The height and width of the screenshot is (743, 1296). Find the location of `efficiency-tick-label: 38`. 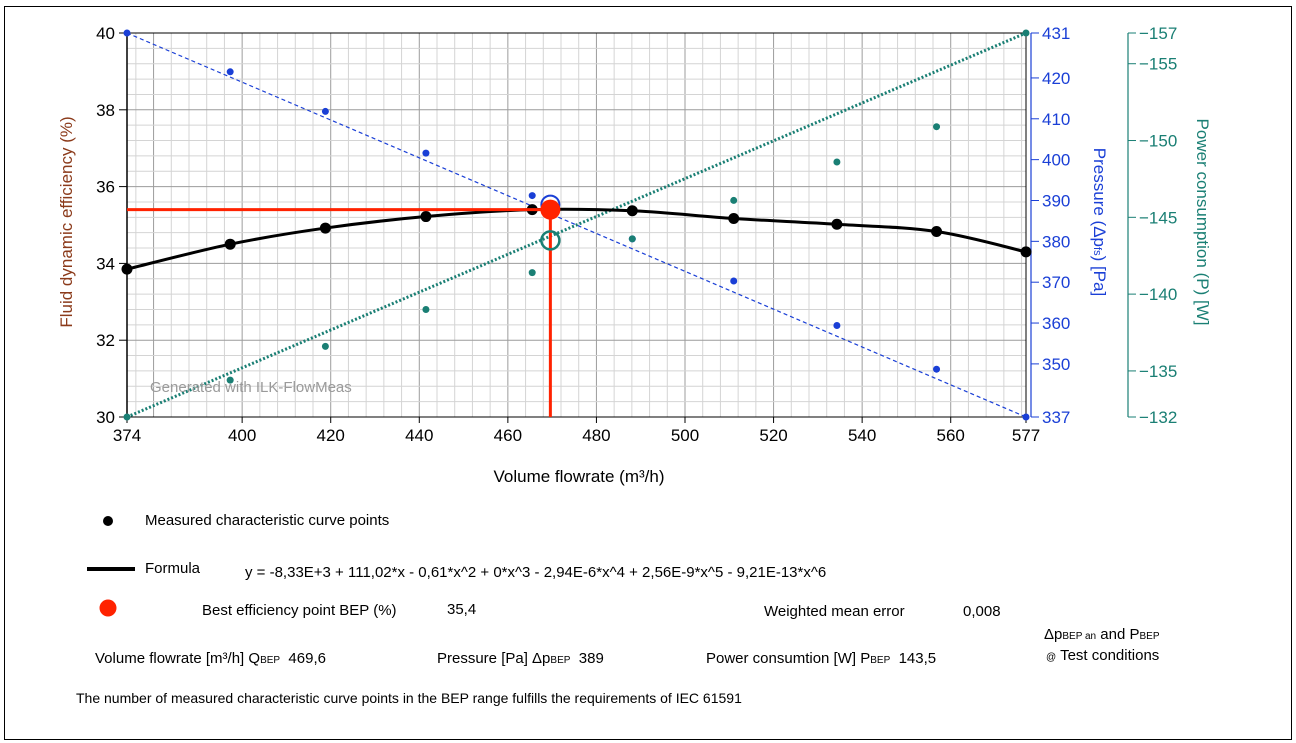

efficiency-tick-label: 38 is located at coordinates (105, 110).